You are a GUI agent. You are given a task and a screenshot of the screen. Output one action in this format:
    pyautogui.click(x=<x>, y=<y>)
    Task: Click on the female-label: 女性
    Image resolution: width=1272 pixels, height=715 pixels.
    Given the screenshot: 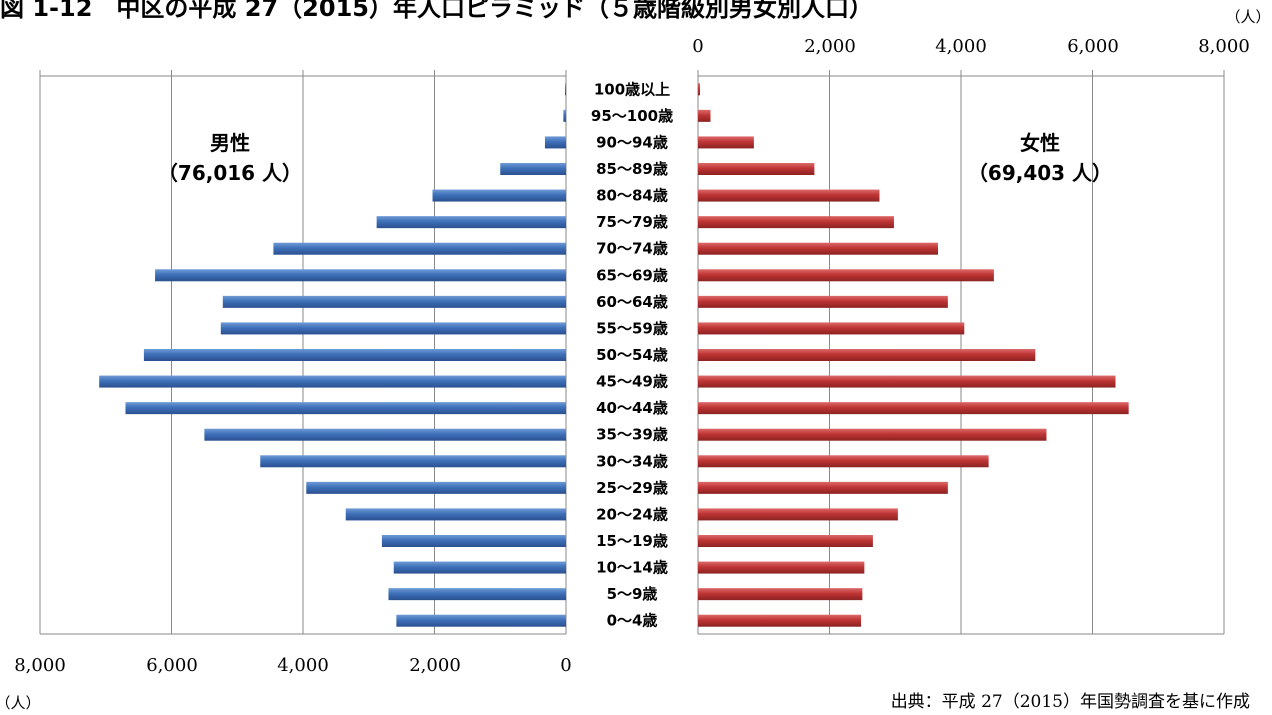 What is the action you would take?
    pyautogui.click(x=1040, y=143)
    